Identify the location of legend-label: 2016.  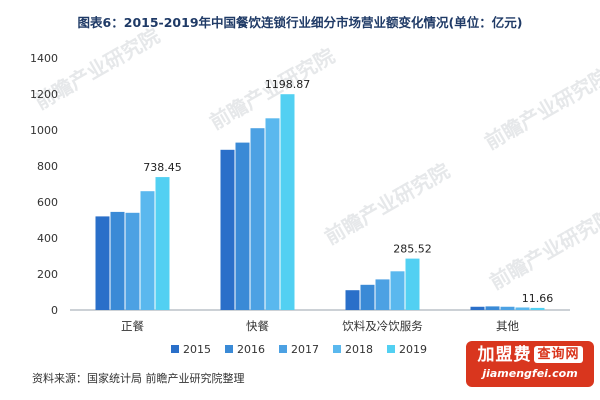
(251, 349).